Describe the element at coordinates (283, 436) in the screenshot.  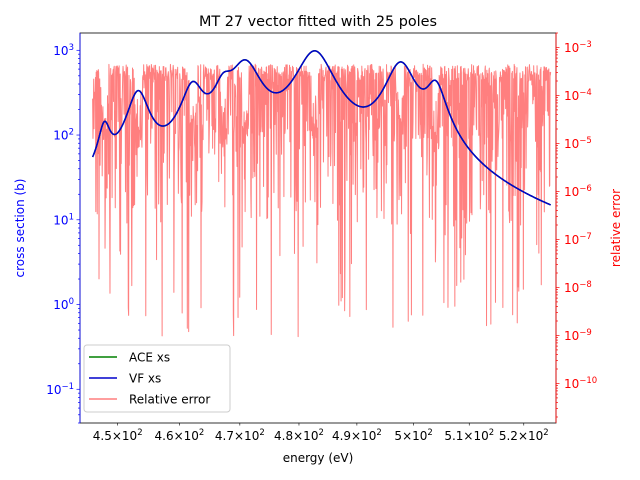
I see `x-tick-mantissa: 4.8` at that location.